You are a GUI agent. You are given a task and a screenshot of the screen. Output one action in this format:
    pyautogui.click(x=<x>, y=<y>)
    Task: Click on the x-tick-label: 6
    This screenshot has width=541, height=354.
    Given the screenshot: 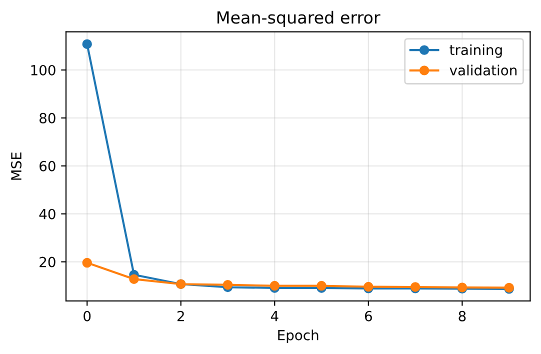 What is the action you would take?
    pyautogui.click(x=368, y=316)
    